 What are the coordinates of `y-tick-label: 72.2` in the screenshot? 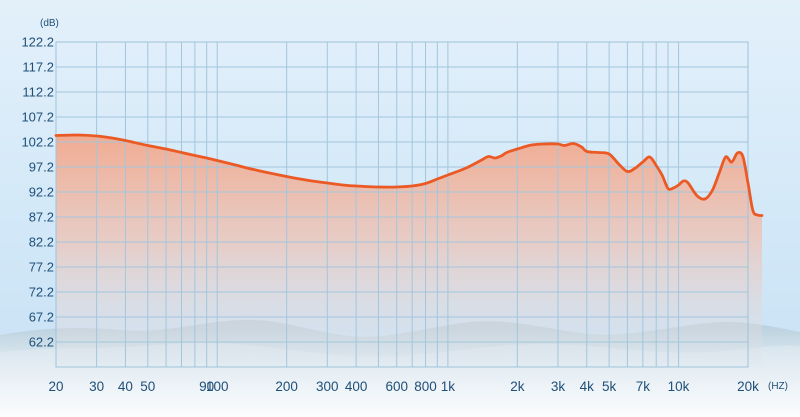 It's located at (41, 292).